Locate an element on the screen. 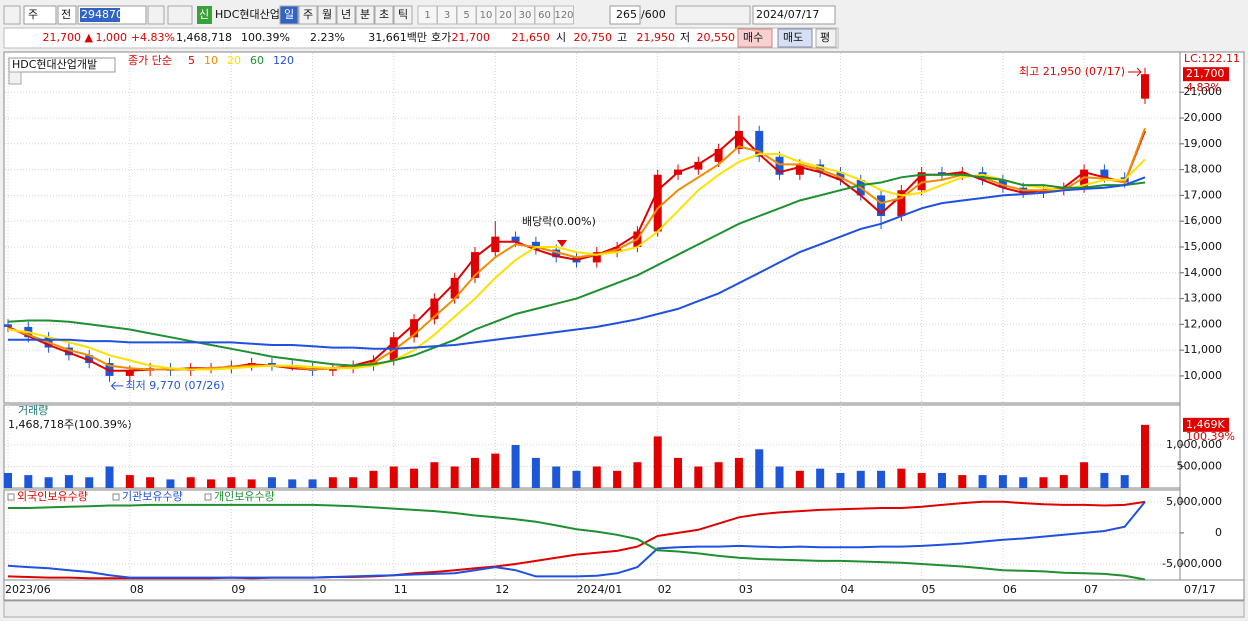 The width and height of the screenshot is (1248, 621). multiplier-button is located at coordinates (564, 15).